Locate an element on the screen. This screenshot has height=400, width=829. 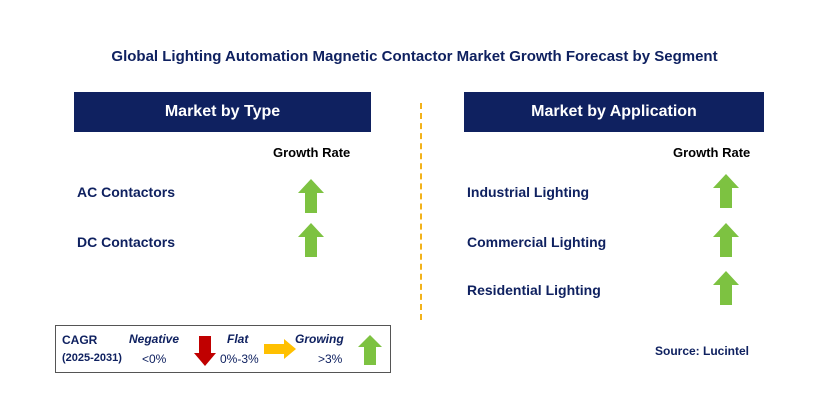
type-panel-header: Market by Type is located at coordinates (222, 112).